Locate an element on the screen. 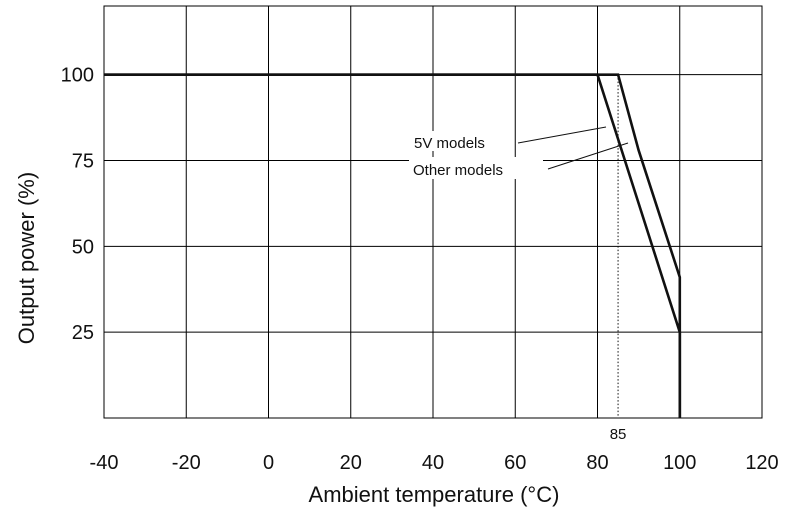 Image resolution: width=802 pixels, height=513 pixels. y-tick-label: 50 is located at coordinates (83, 247).